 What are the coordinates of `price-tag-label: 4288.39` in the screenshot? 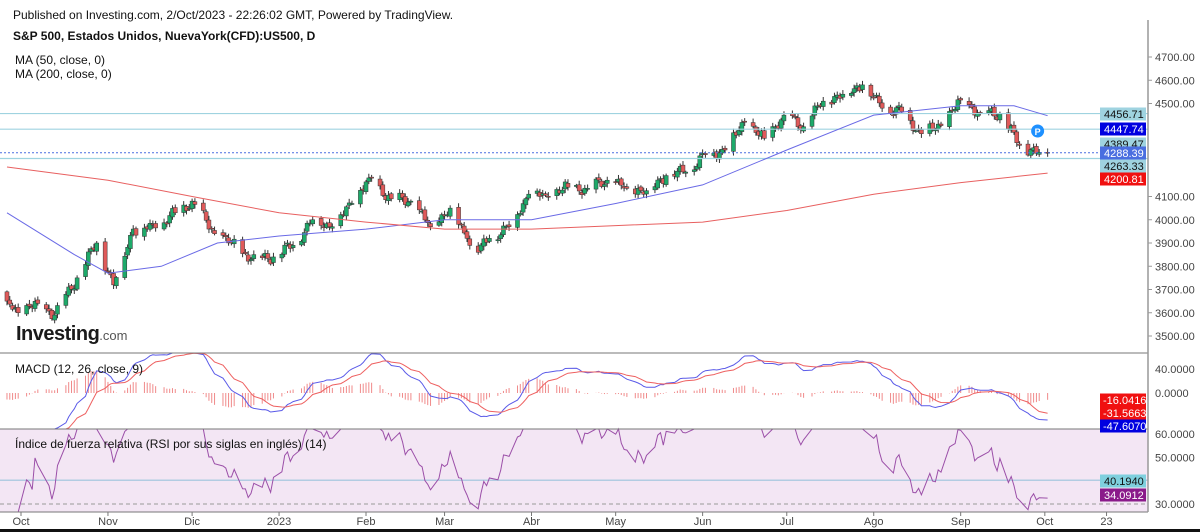 It's located at (1124, 154).